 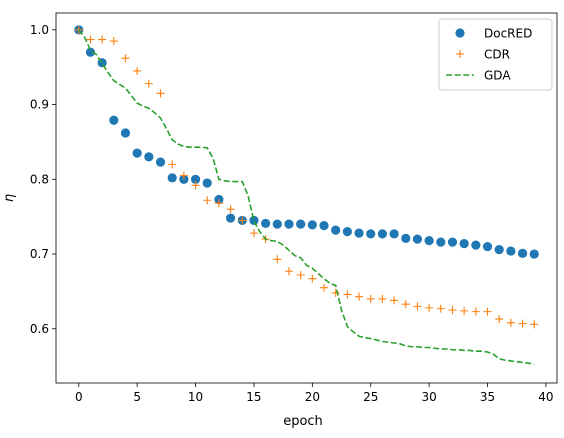 I want to click on y-axis-ticks: 0.6 0.7 0.8 0.9 1.0, so click(x=43, y=179).